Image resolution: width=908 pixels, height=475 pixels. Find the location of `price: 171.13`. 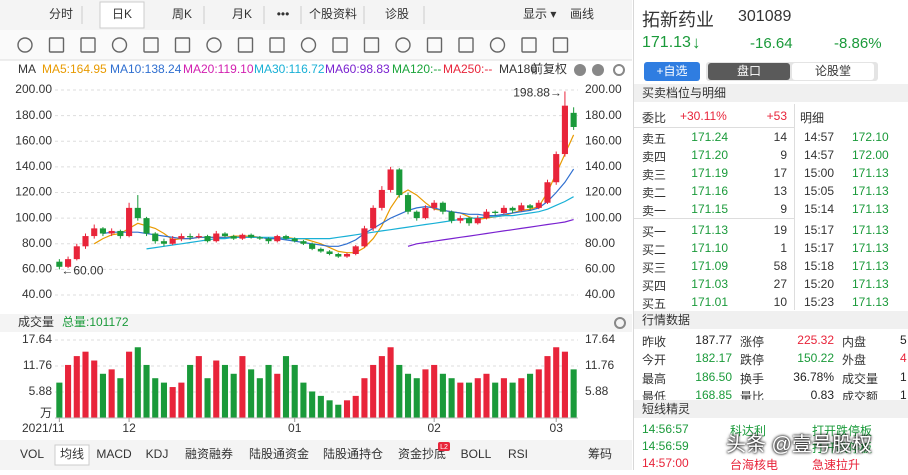

price: 171.13 is located at coordinates (666, 42).